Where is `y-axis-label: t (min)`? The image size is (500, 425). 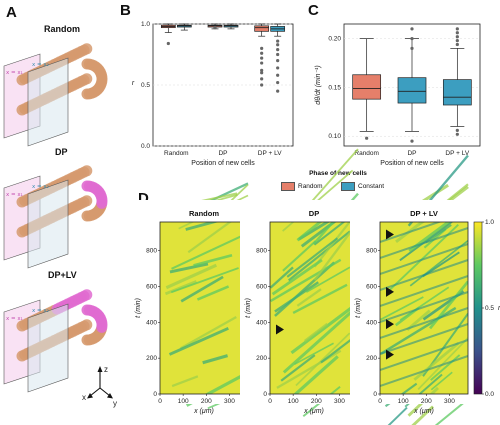
y-axis-label: t (min) is located at coordinates (248, 308).